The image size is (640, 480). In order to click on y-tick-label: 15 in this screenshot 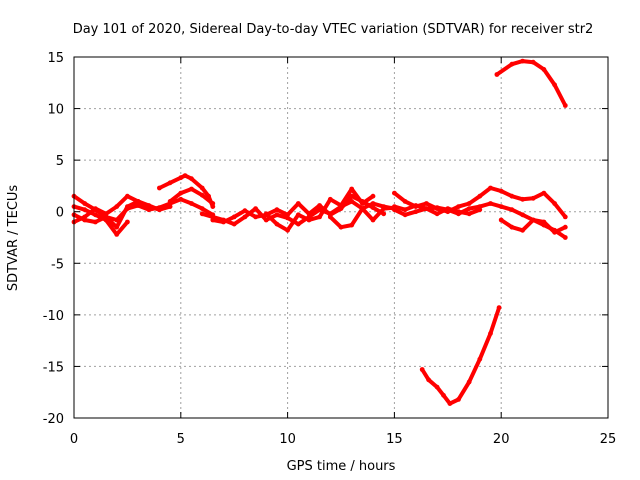, I will do `click(55, 58)`.